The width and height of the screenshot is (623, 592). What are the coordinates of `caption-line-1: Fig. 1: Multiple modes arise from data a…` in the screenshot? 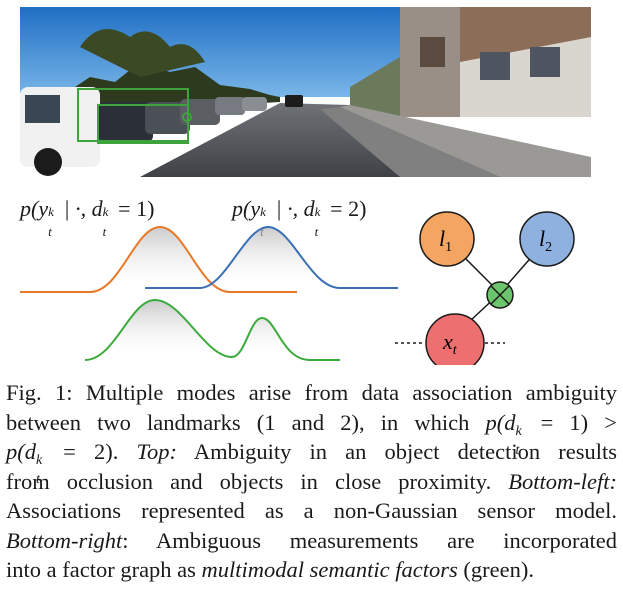 It's located at (311, 392).